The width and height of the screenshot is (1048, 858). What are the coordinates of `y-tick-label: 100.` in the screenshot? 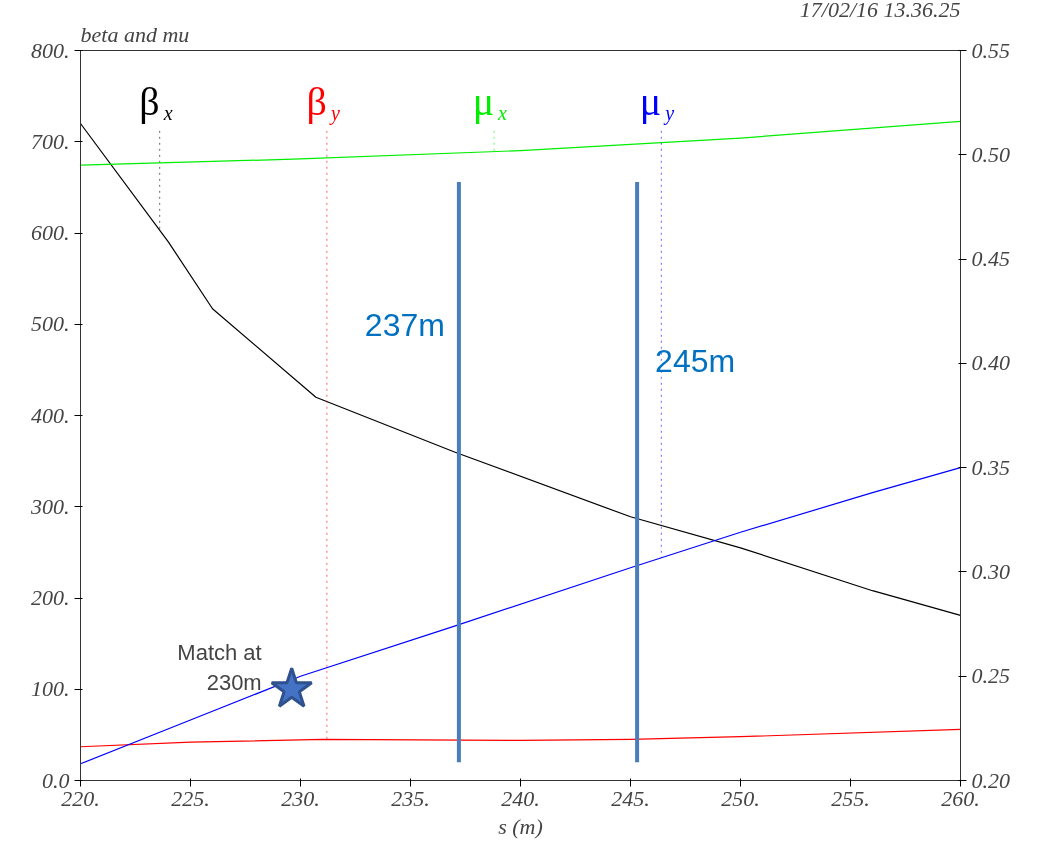 It's located at (50, 689).